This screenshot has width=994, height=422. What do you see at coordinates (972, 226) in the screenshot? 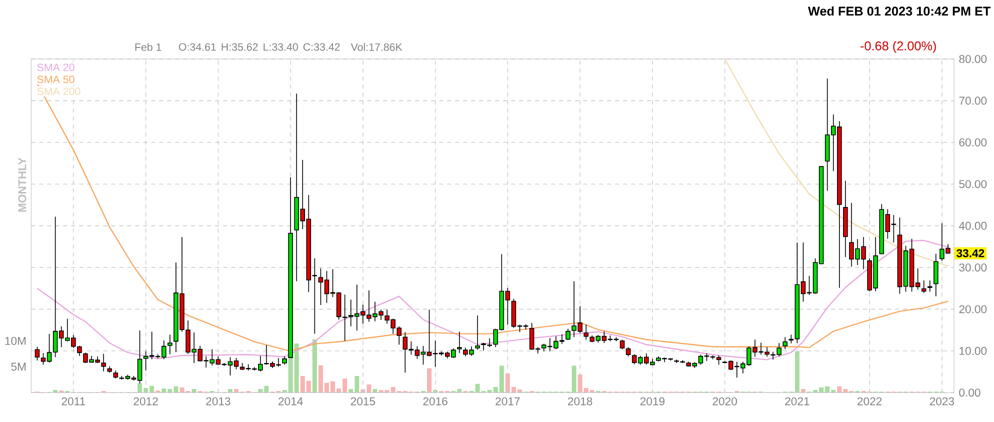
I see `y-tick-label: 40.00` at bounding box center [972, 226].